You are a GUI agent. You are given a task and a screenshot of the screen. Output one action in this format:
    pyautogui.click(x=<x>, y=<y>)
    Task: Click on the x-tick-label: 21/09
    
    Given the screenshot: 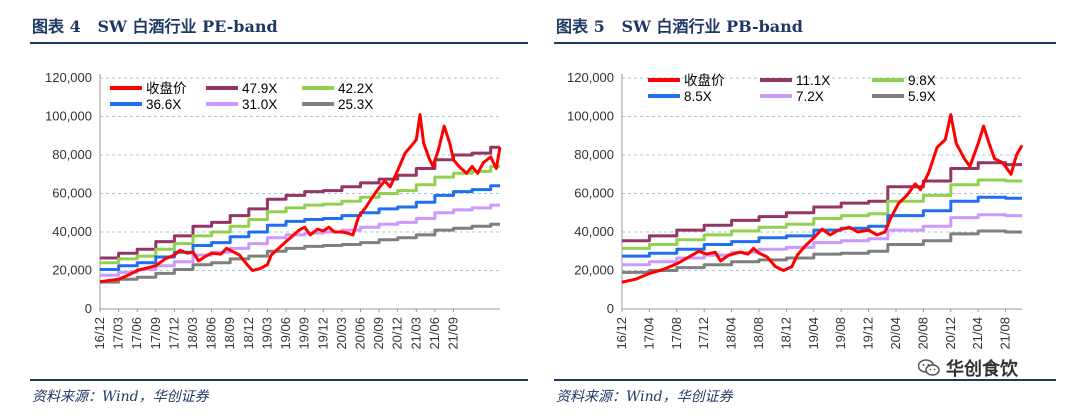 What is the action you would take?
    pyautogui.click(x=452, y=333)
    